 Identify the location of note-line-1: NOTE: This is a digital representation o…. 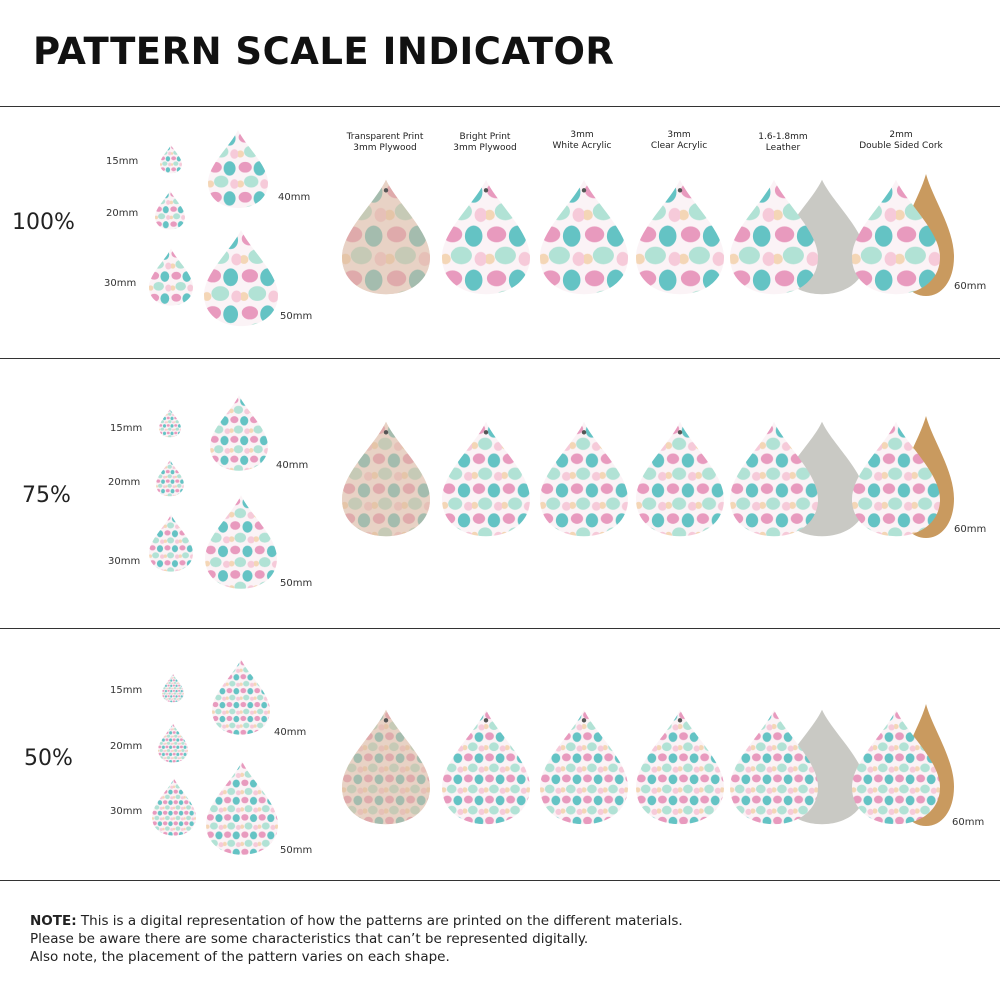
(356, 921).